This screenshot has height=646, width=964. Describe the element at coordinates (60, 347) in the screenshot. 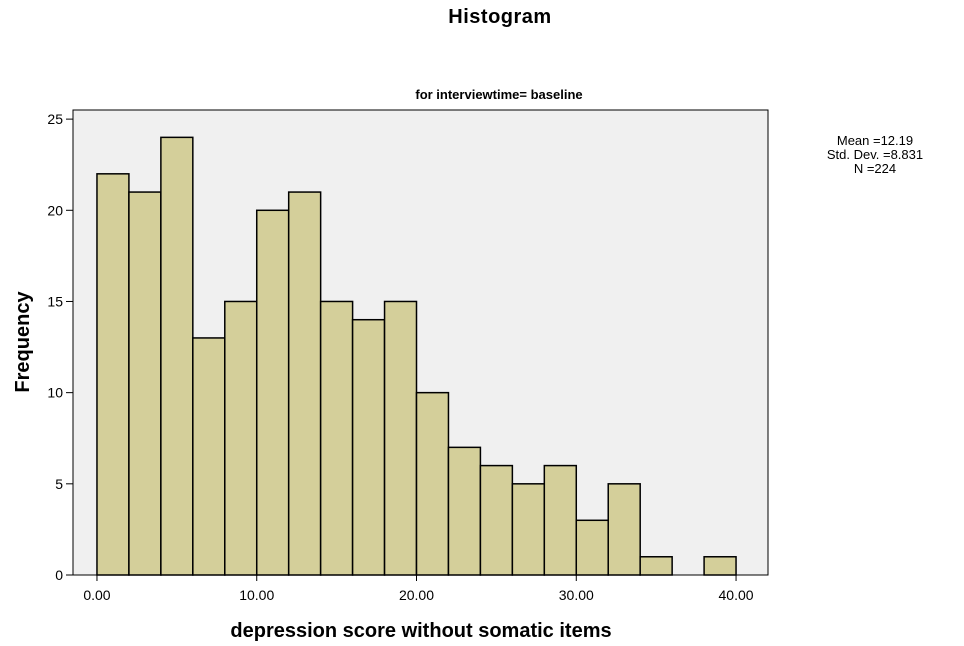

I see `y-axis: 0 5 10 15 20 25` at that location.